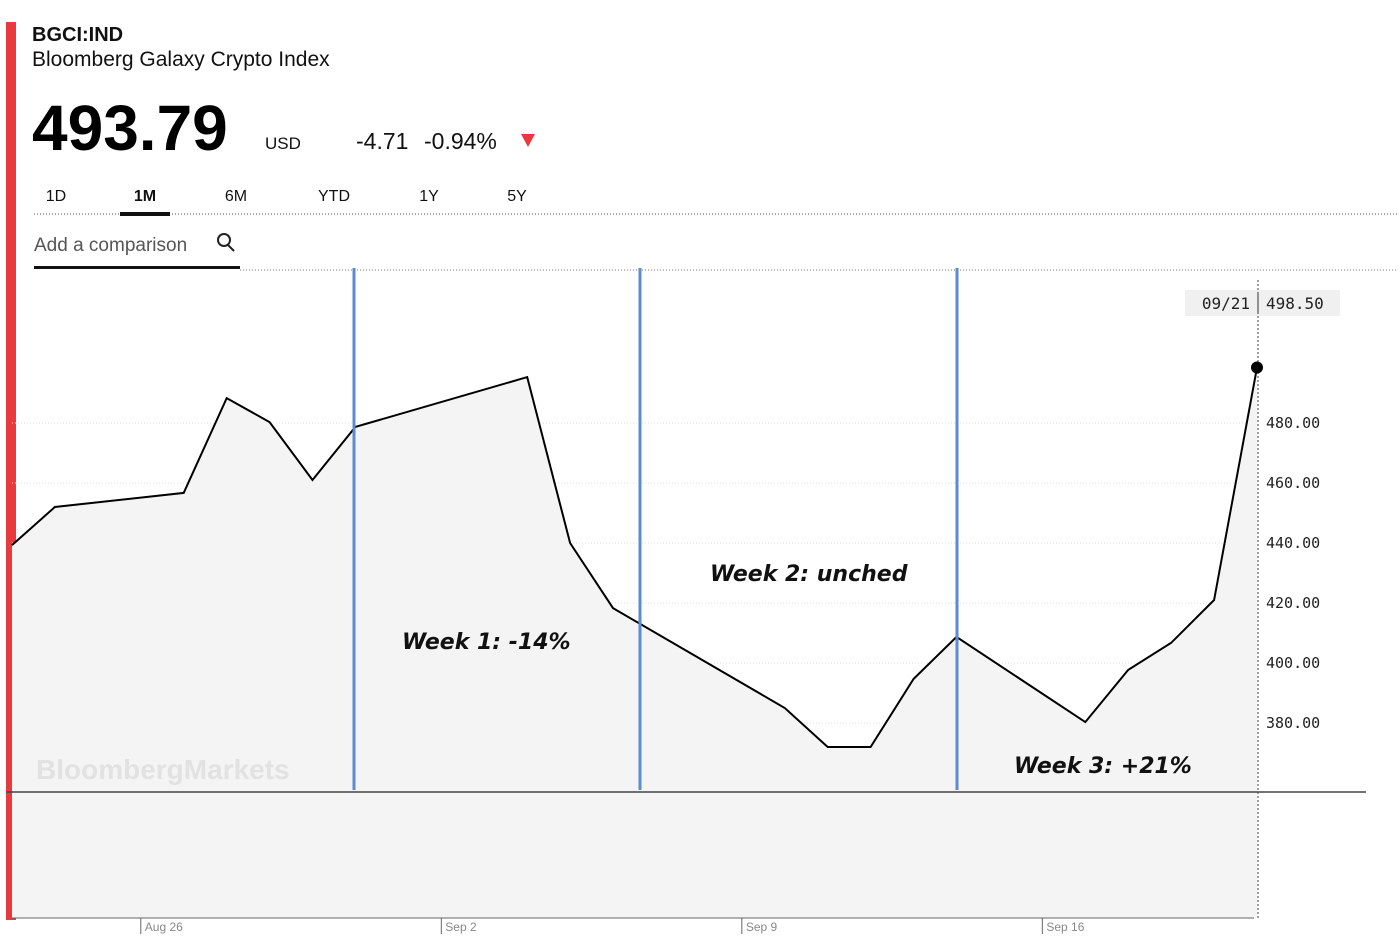 Image resolution: width=1400 pixels, height=949 pixels. What do you see at coordinates (286, 196) in the screenshot?
I see `tab-bar: 1D 1M 6M YTD 1Y 5Y` at bounding box center [286, 196].